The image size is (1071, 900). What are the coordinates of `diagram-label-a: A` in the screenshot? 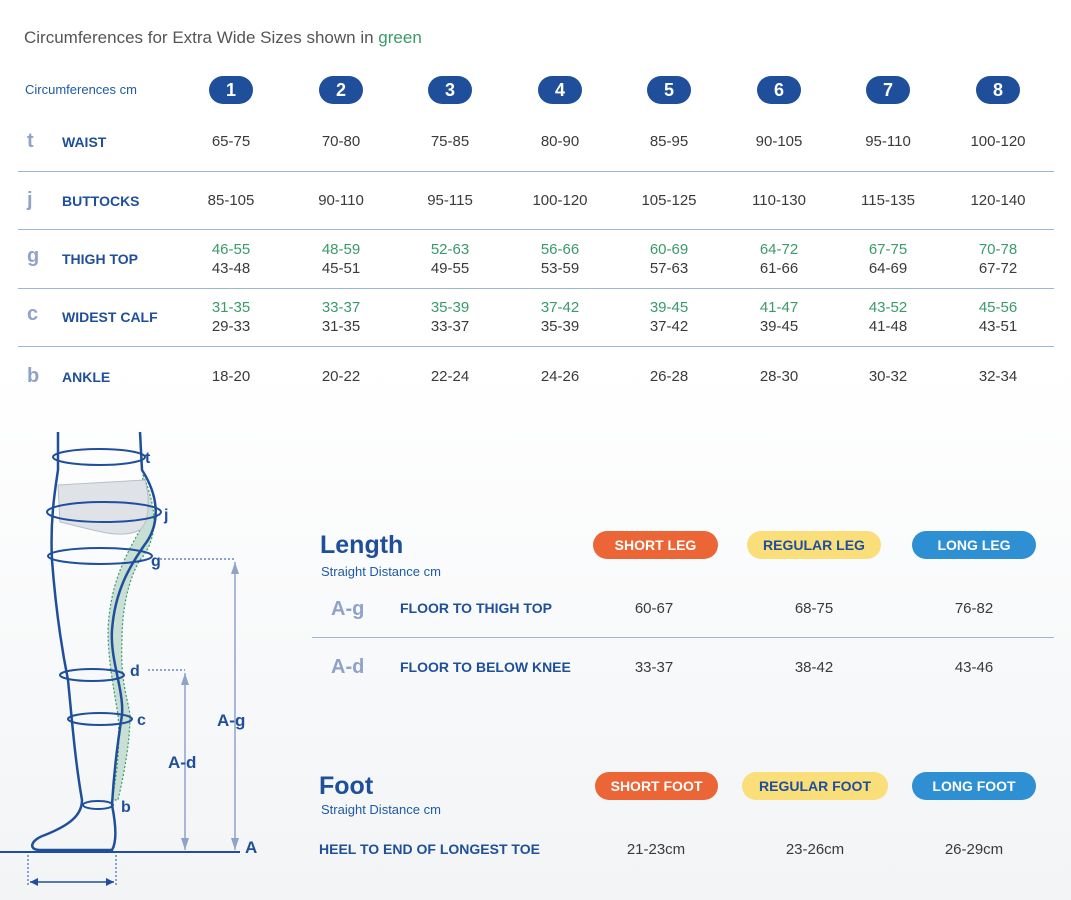 It's located at (251, 847).